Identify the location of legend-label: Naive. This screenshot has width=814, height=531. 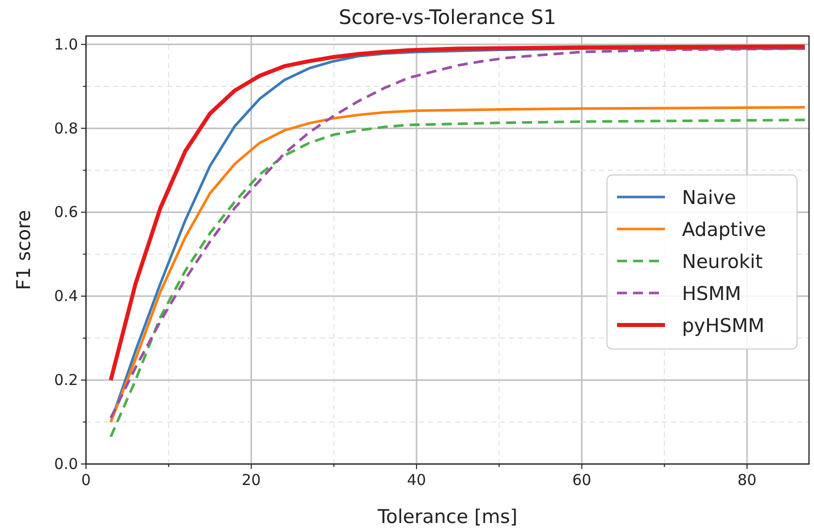
(709, 198).